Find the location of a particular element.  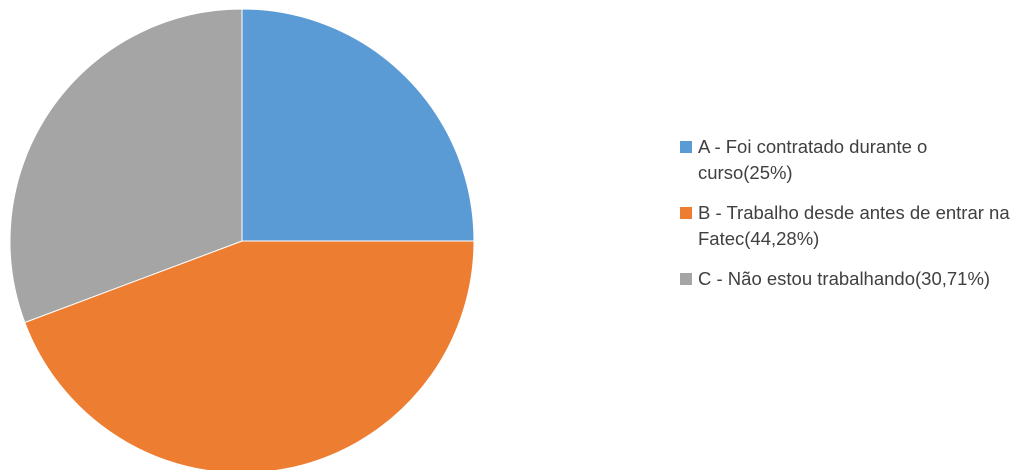

legend-item: A - Foi contratado durante o curso(25%) is located at coordinates (845, 160).